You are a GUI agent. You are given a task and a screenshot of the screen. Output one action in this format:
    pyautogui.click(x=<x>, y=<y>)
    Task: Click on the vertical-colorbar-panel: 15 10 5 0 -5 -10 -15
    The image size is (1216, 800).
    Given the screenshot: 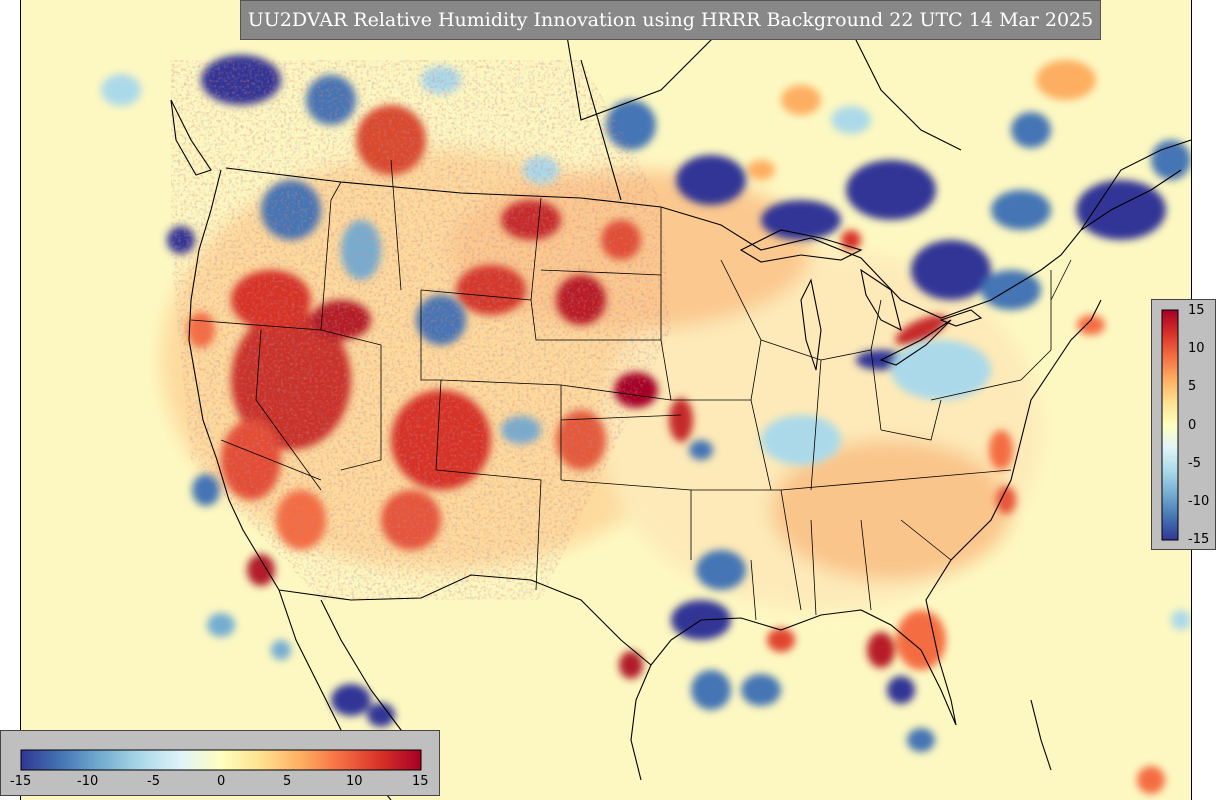 What is the action you would take?
    pyautogui.click(x=1183, y=424)
    